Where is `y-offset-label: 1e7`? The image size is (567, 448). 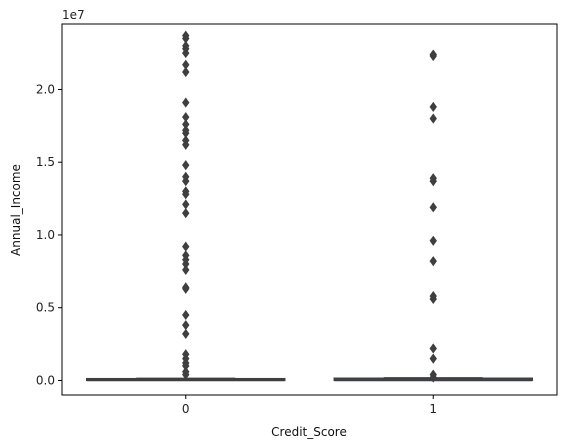
y-offset-label: 1e7 is located at coordinates (73, 15).